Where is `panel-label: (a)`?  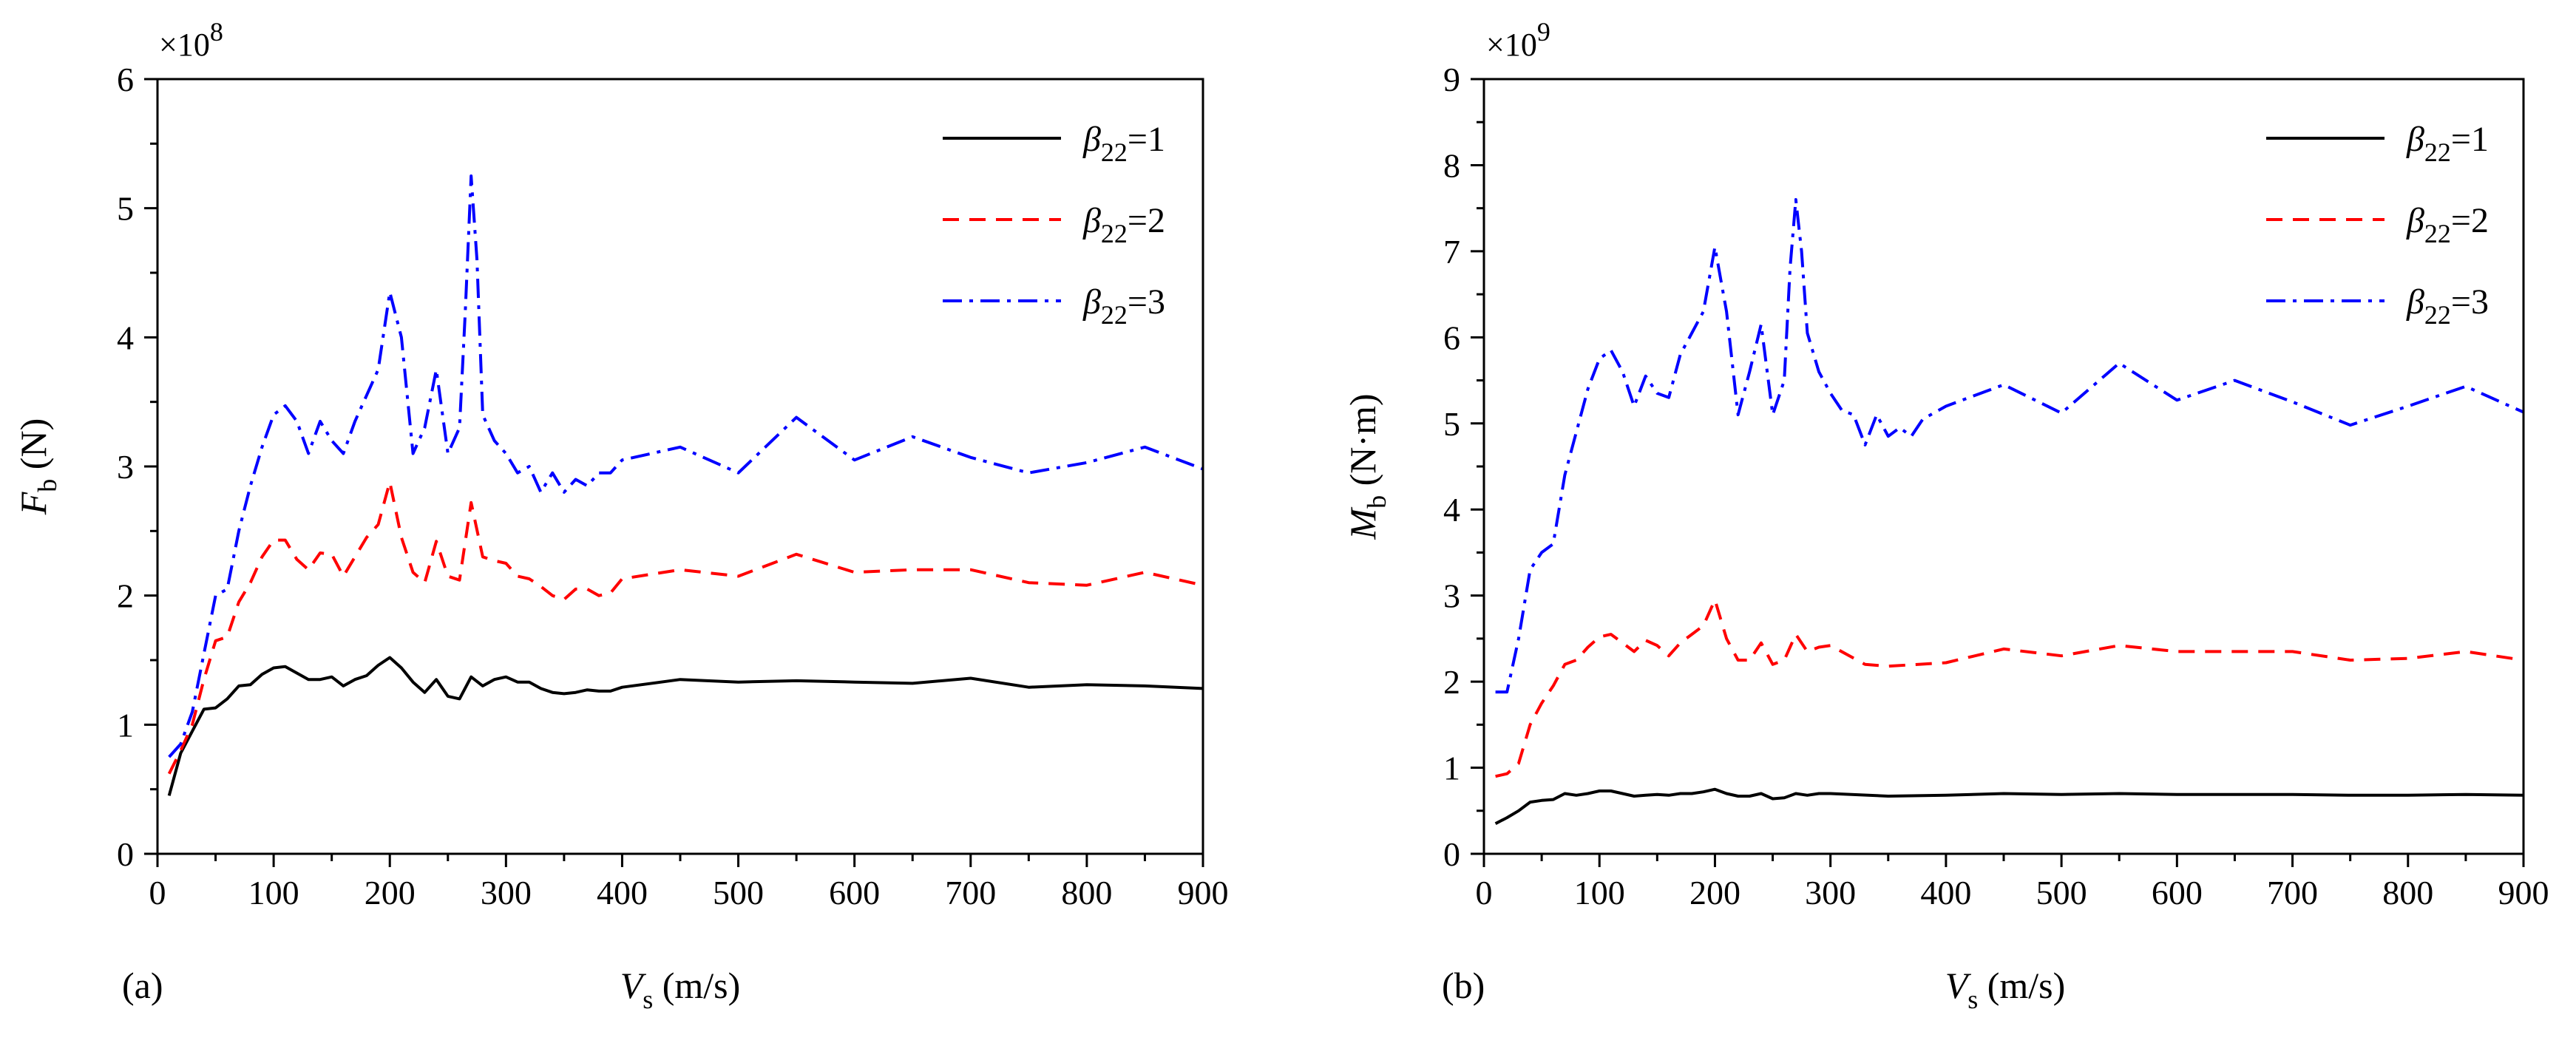 panel-label: (a) is located at coordinates (142, 985).